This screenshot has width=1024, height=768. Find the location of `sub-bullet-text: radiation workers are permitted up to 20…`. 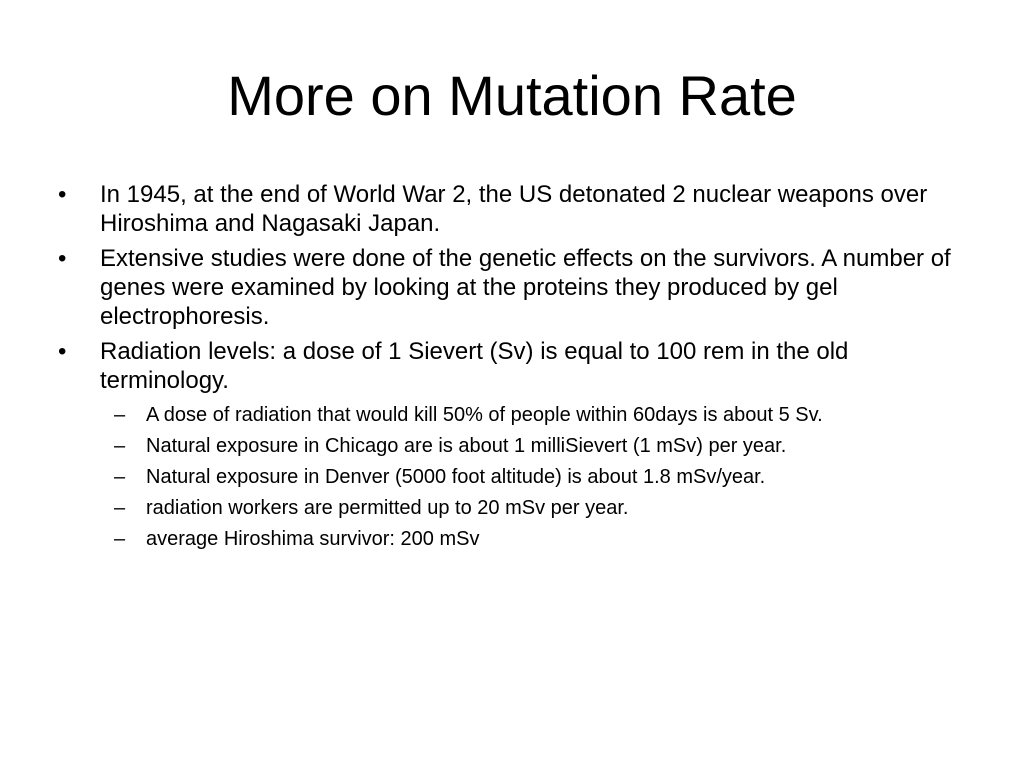

sub-bullet-text: radiation workers are permitted up to 20… is located at coordinates (387, 508).